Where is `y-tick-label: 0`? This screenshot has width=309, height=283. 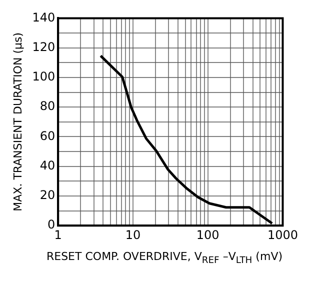 y-tick-label: 0 is located at coordinates (51, 225).